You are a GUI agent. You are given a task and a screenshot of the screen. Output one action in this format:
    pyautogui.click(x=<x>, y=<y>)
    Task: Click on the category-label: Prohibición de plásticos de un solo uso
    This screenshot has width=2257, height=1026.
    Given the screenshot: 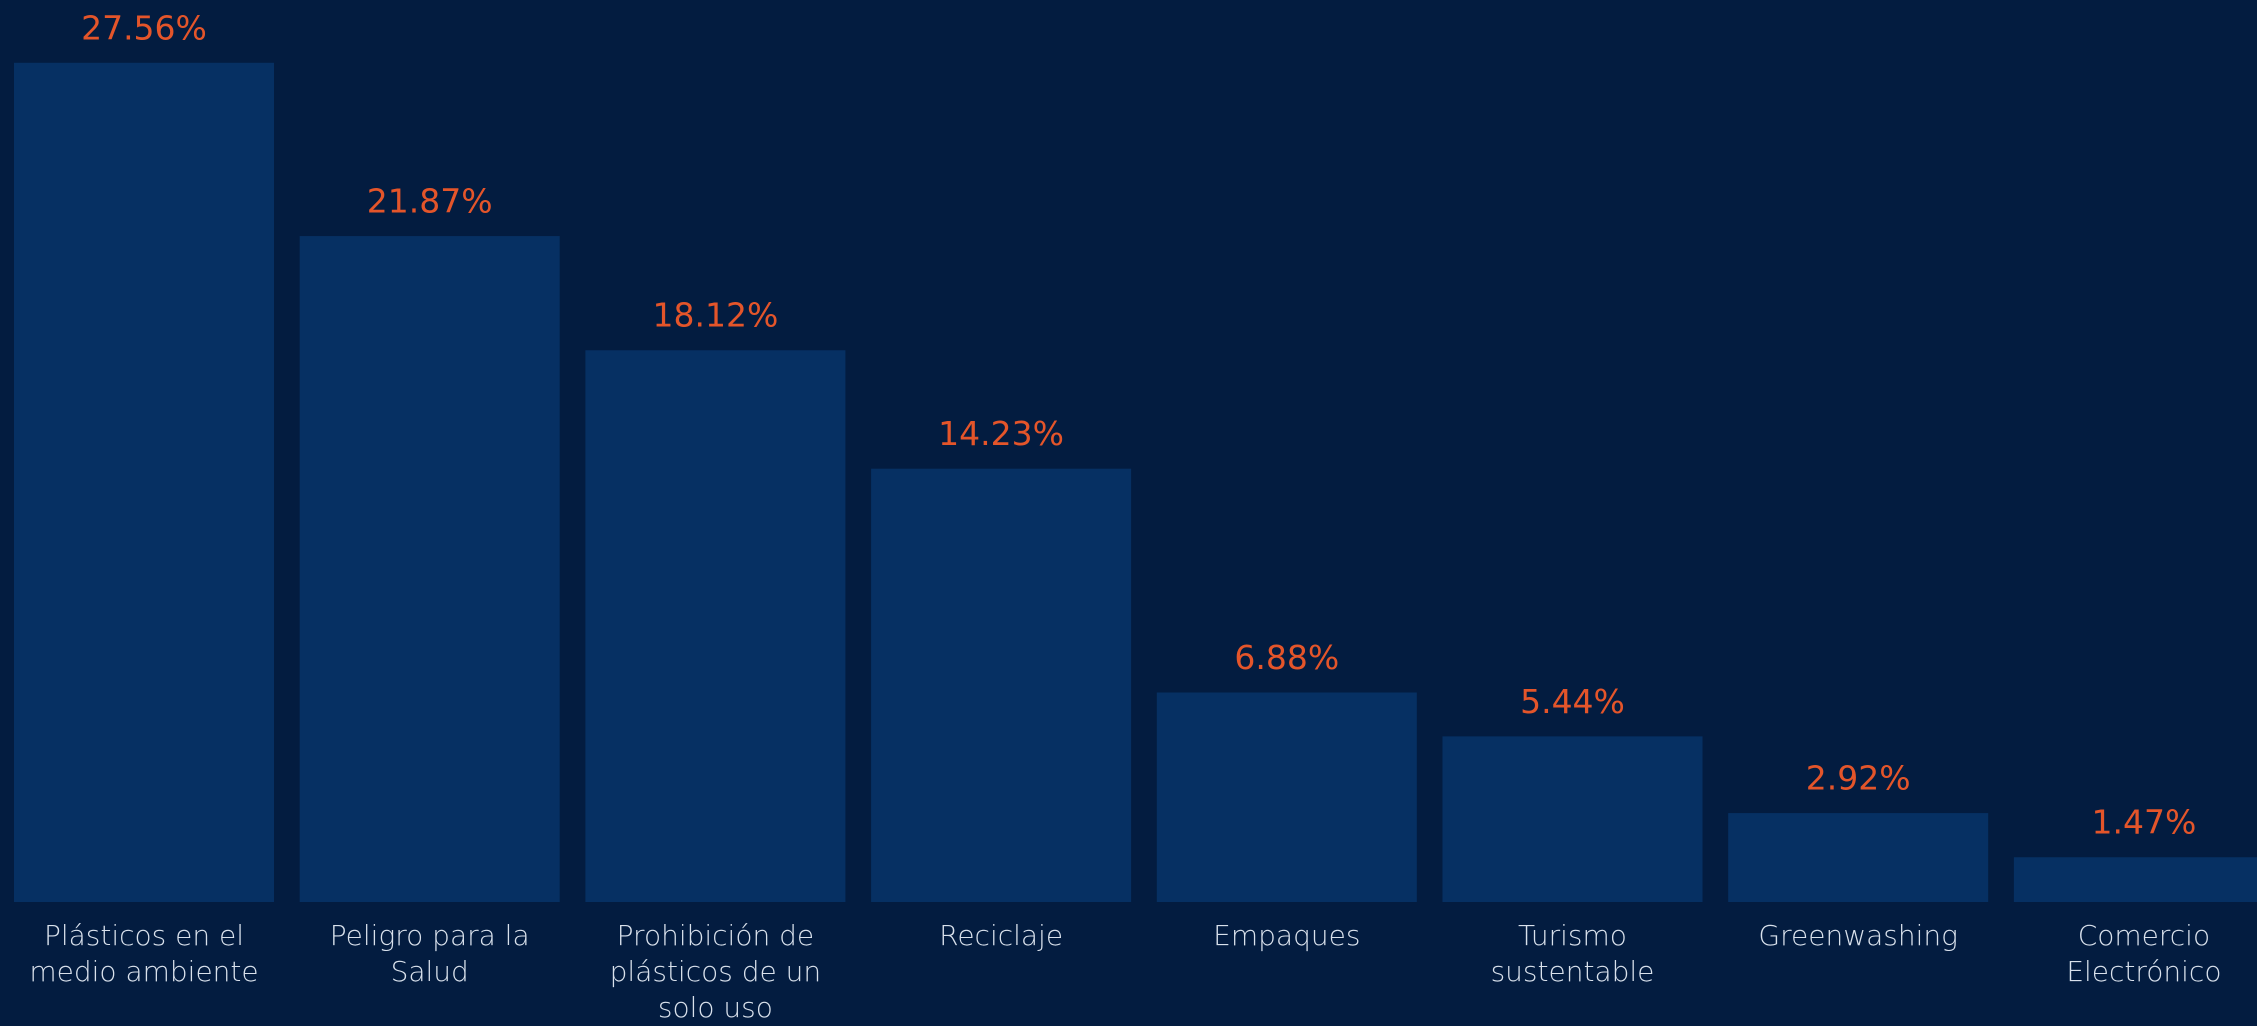 What is the action you would take?
    pyautogui.click(x=715, y=971)
    